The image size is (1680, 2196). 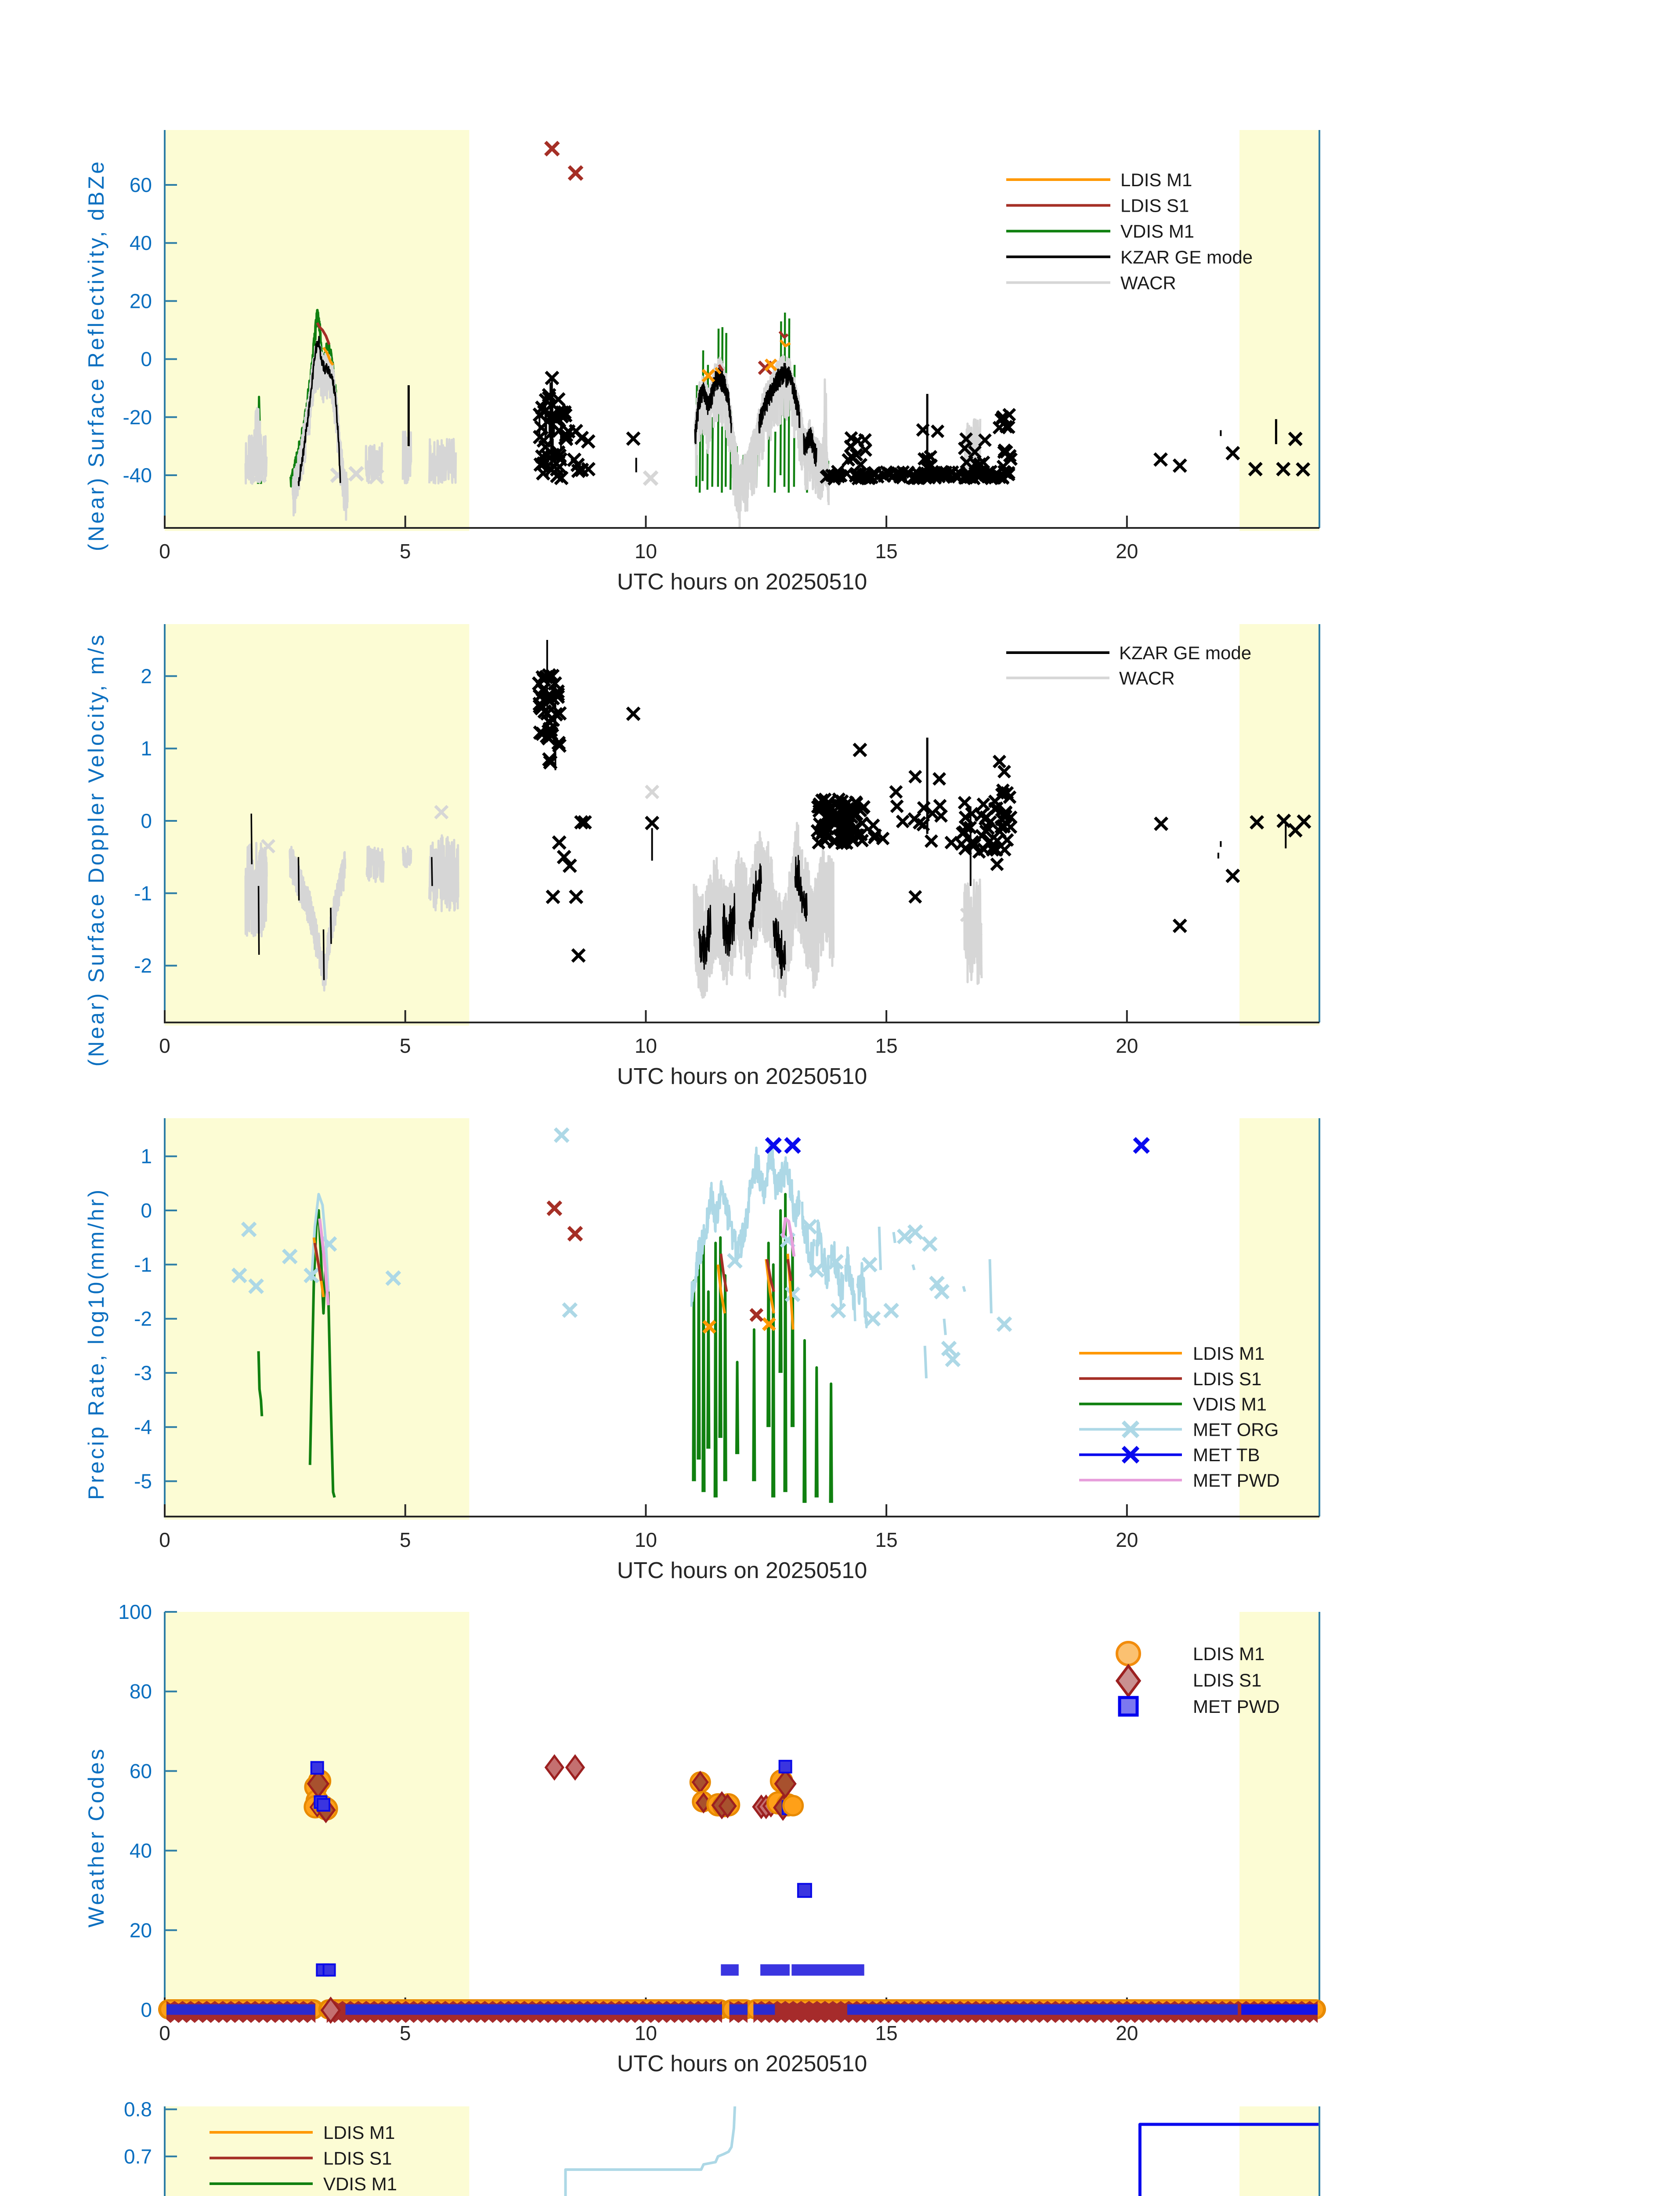 I want to click on svg-text: Weather Codes, so click(x=96, y=1837).